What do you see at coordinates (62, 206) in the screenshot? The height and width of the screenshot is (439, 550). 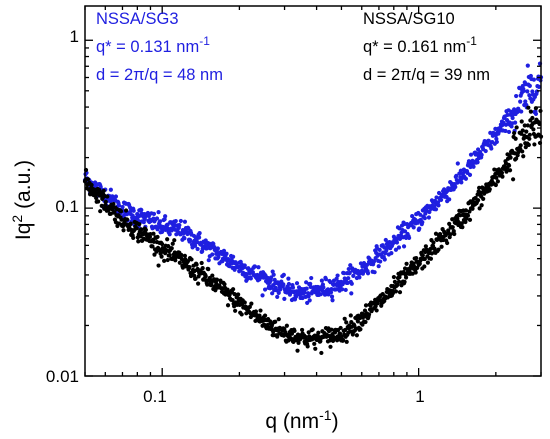 I see `y-tick-labels: 0.01 0.1 1` at bounding box center [62, 206].